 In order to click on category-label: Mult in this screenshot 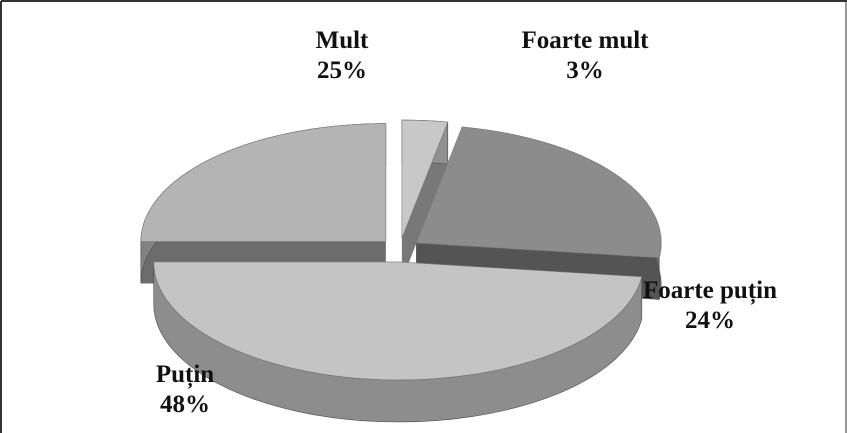, I will do `click(342, 40)`.